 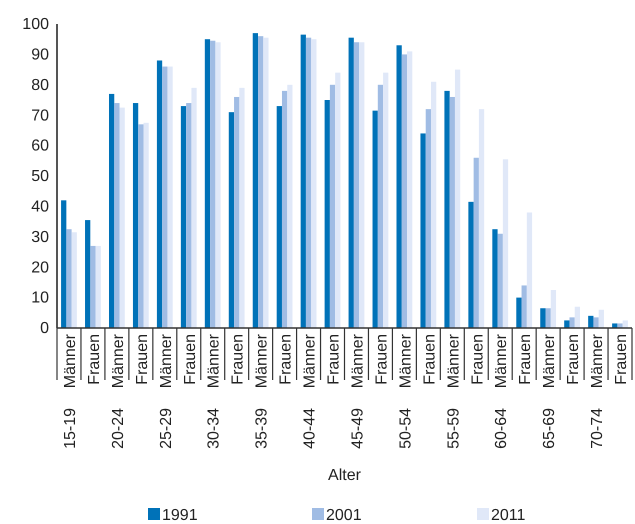 What do you see at coordinates (40, 207) in the screenshot?
I see `y-tick-label: 40` at bounding box center [40, 207].